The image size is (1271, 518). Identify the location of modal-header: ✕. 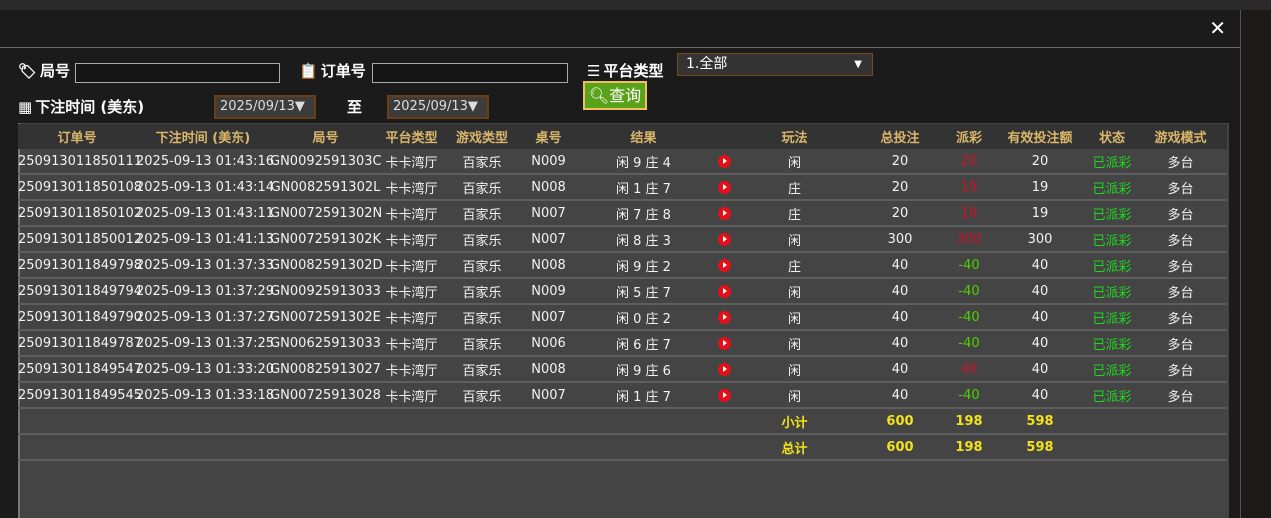
(620, 29).